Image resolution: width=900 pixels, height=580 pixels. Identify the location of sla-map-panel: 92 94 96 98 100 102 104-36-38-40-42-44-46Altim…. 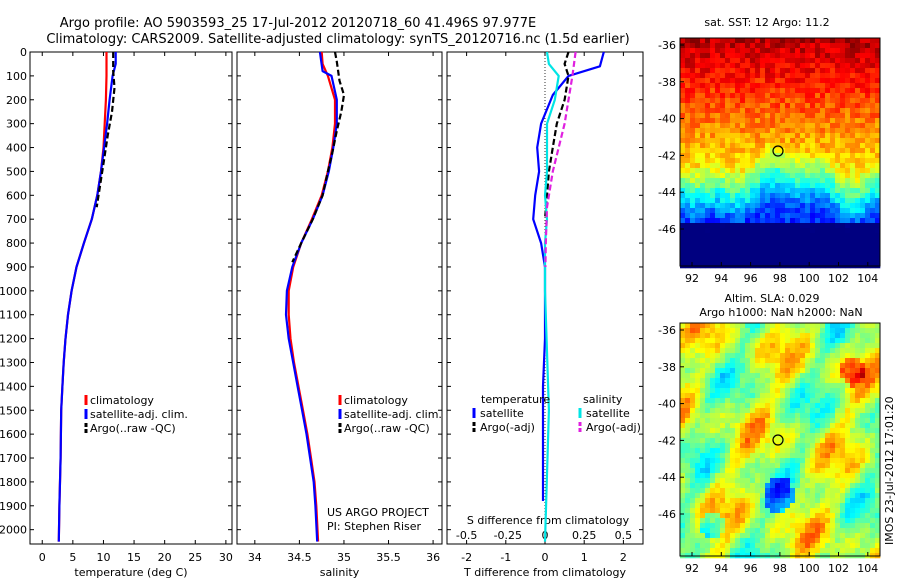
(769, 433).